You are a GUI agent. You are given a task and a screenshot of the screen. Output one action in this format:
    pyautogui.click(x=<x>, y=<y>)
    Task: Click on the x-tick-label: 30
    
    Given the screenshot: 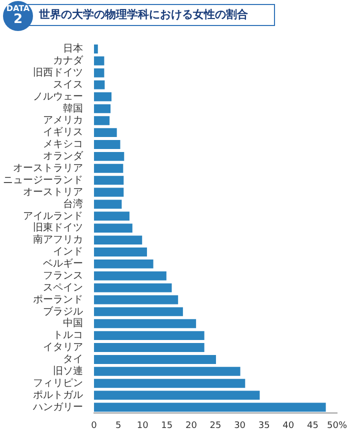 What is the action you would take?
    pyautogui.click(x=240, y=425)
    